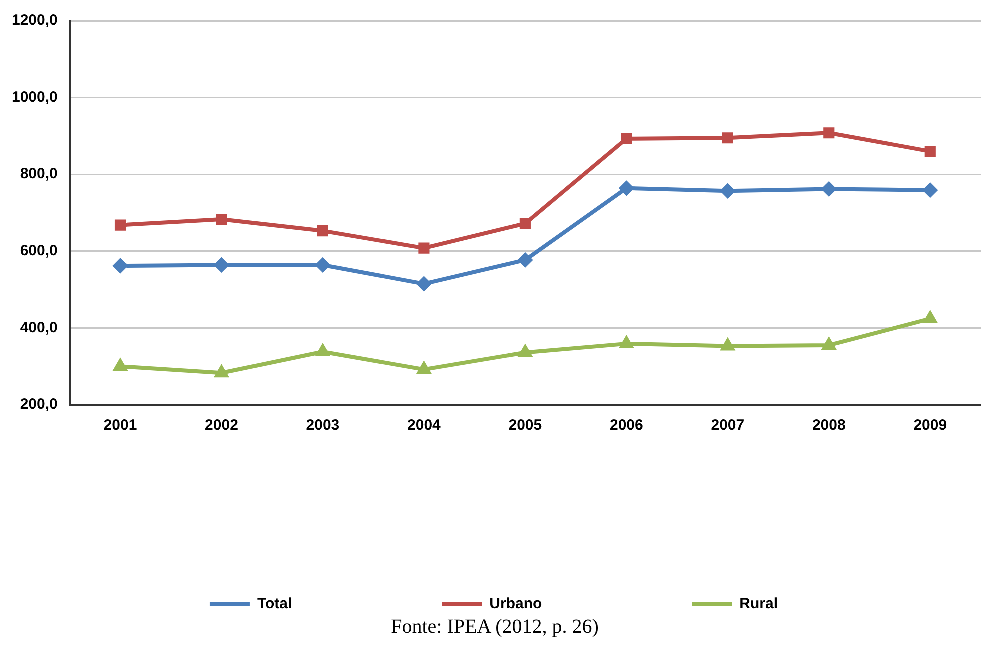 The image size is (990, 646). What do you see at coordinates (121, 425) in the screenshot?
I see `x-tick-label: 2001` at bounding box center [121, 425].